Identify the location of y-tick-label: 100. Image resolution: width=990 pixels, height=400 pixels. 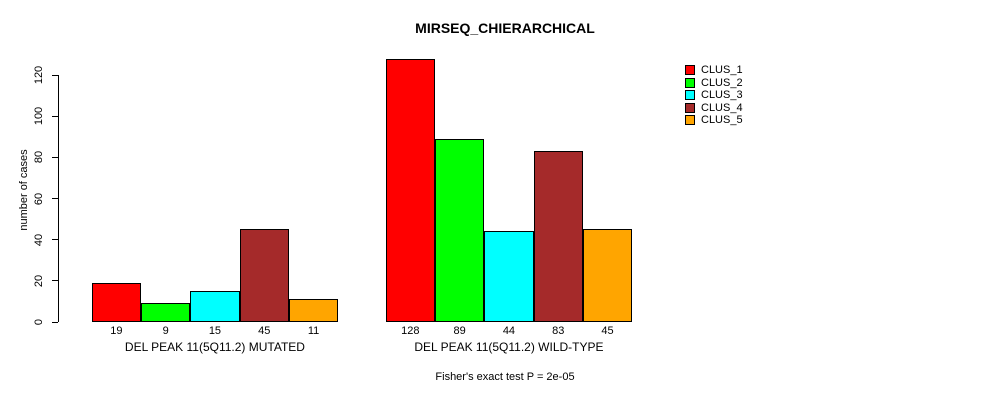
(39, 116).